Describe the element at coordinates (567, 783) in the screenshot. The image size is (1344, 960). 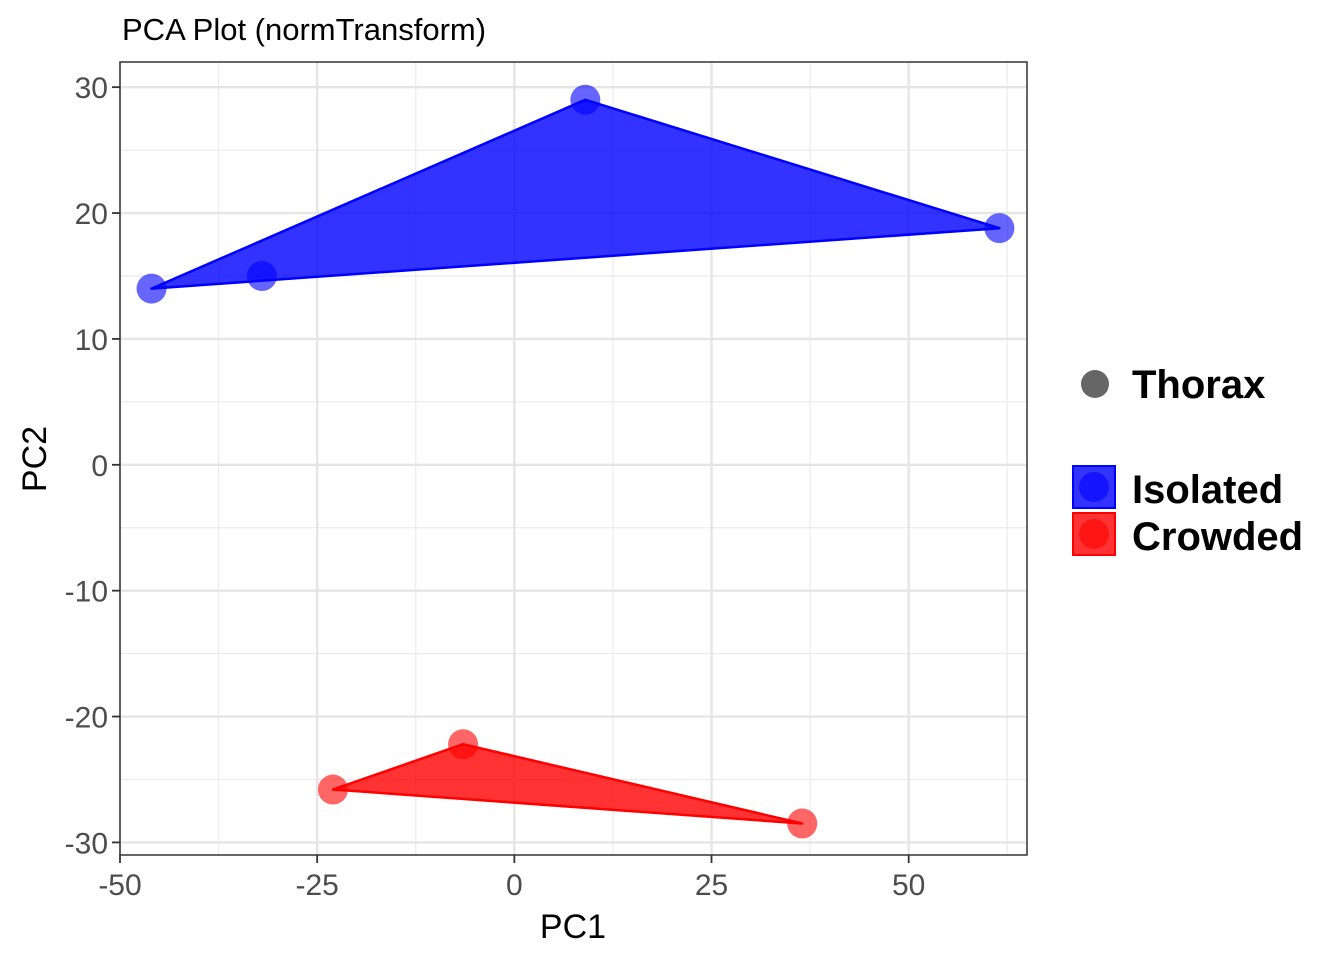
I see `hull-crowded` at that location.